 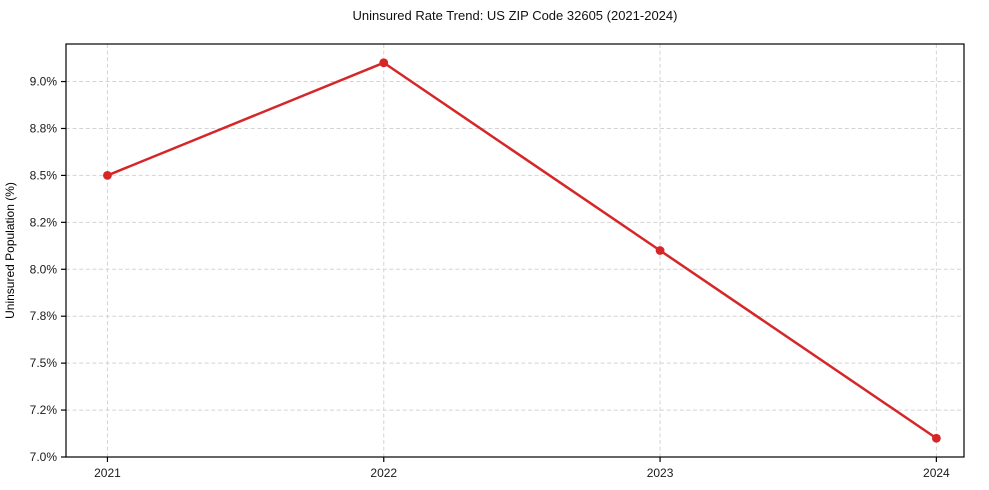 What do you see at coordinates (44, 269) in the screenshot?
I see `y-tick-label: 8.0%` at bounding box center [44, 269].